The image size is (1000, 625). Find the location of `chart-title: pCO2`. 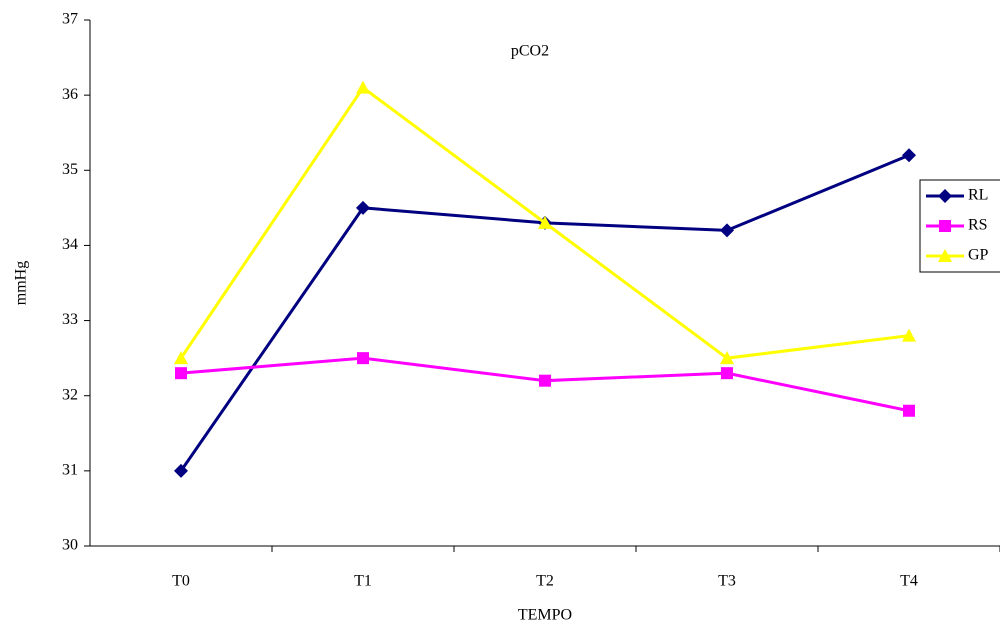

chart-title: pCO2 is located at coordinates (530, 51).